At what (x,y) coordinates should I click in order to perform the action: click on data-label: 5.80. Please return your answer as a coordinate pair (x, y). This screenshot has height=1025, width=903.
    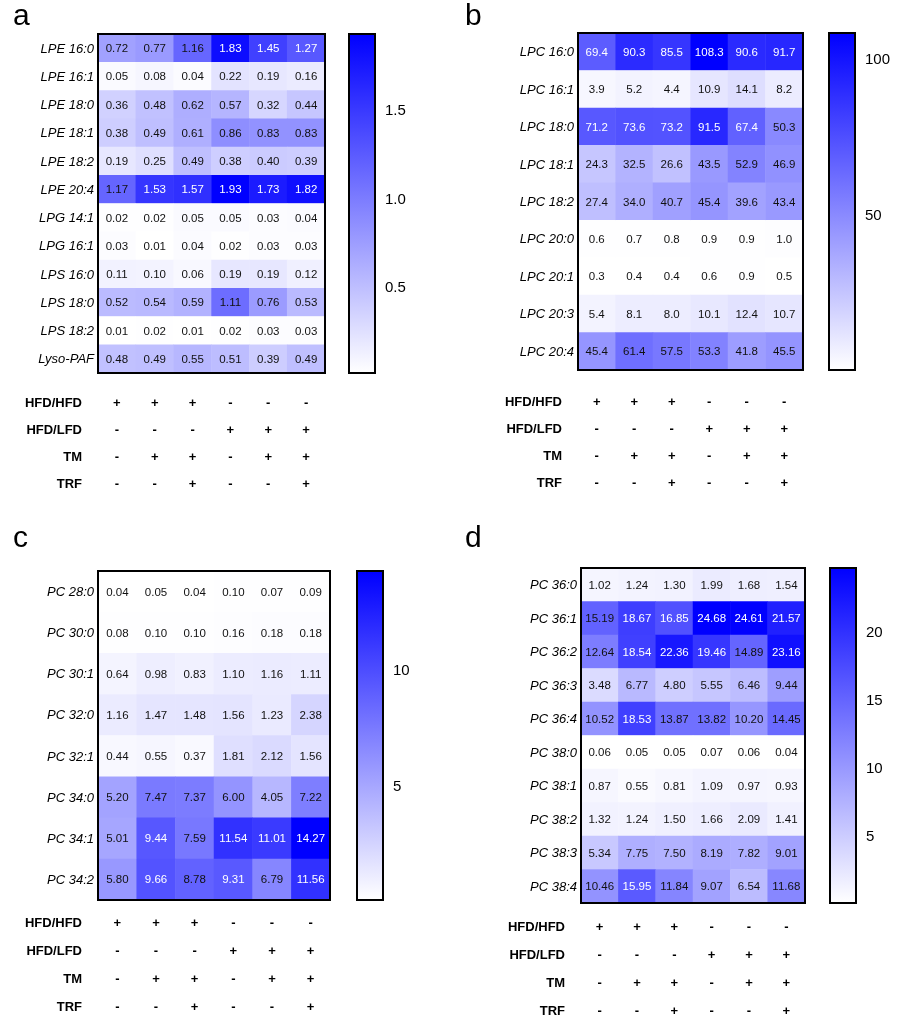
    Looking at the image, I should click on (117, 879).